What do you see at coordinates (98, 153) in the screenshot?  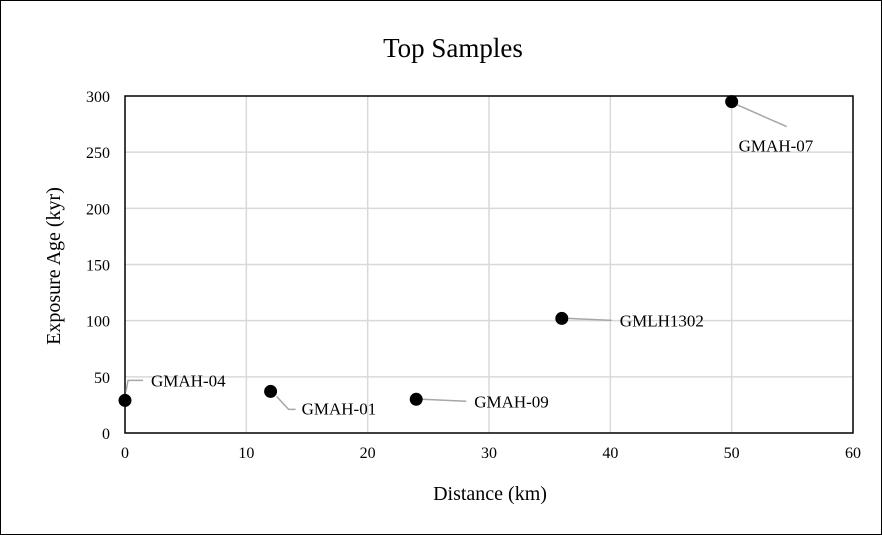 I see `y-tick-label-5: 250` at bounding box center [98, 153].